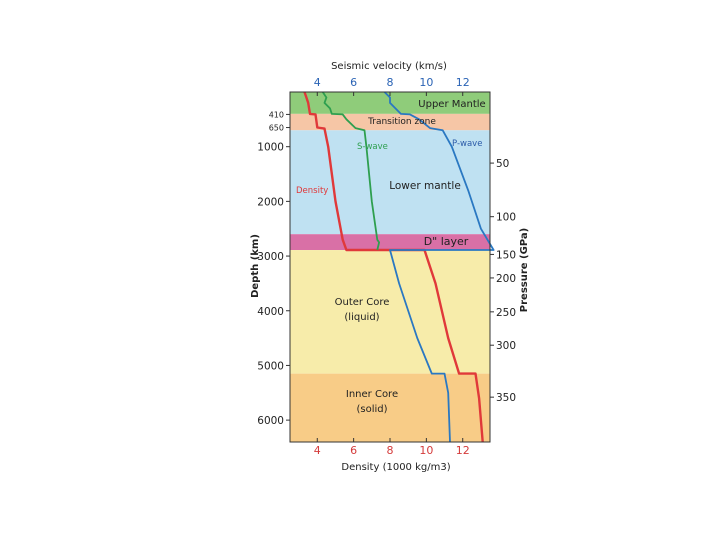 The image size is (720, 540). Describe the element at coordinates (317, 82) in the screenshot. I see `top-tick-label: 4` at that location.